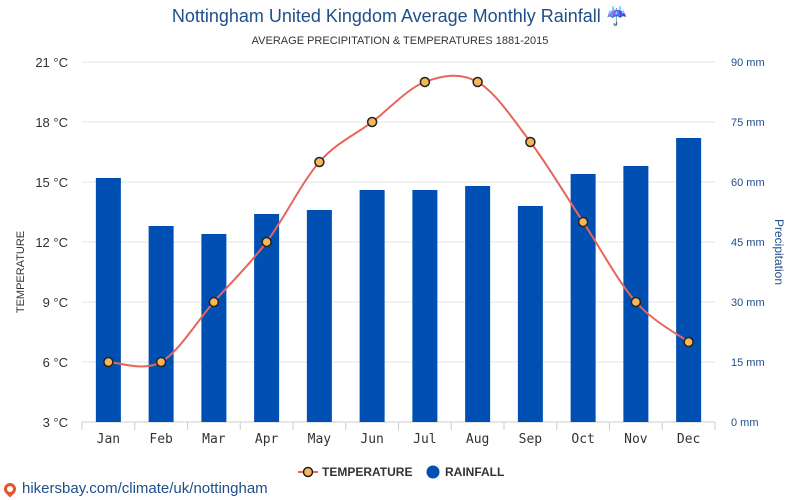  Describe the element at coordinates (748, 243) in the screenshot. I see `y-right-tick-label: 45 mm` at that location.